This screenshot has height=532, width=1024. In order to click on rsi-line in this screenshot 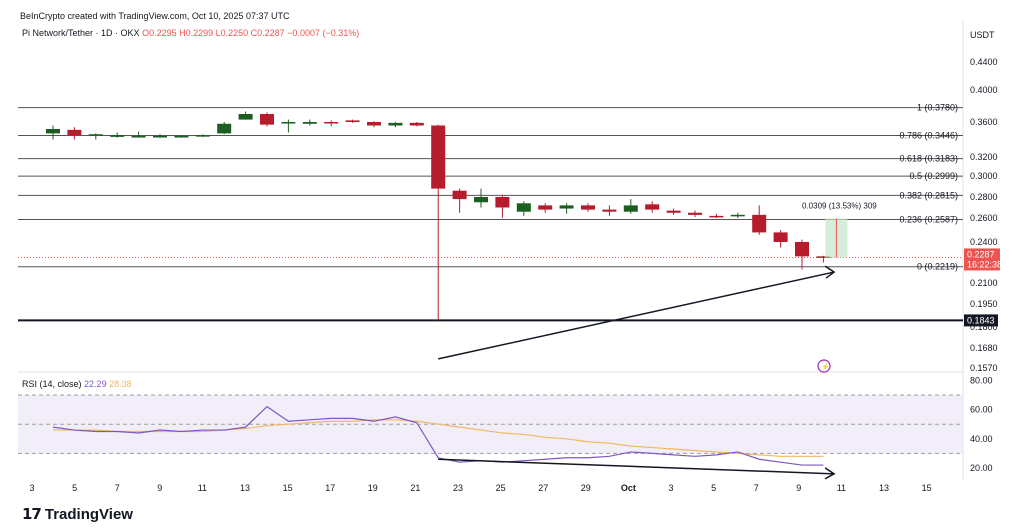, I will do `click(438, 435)`.